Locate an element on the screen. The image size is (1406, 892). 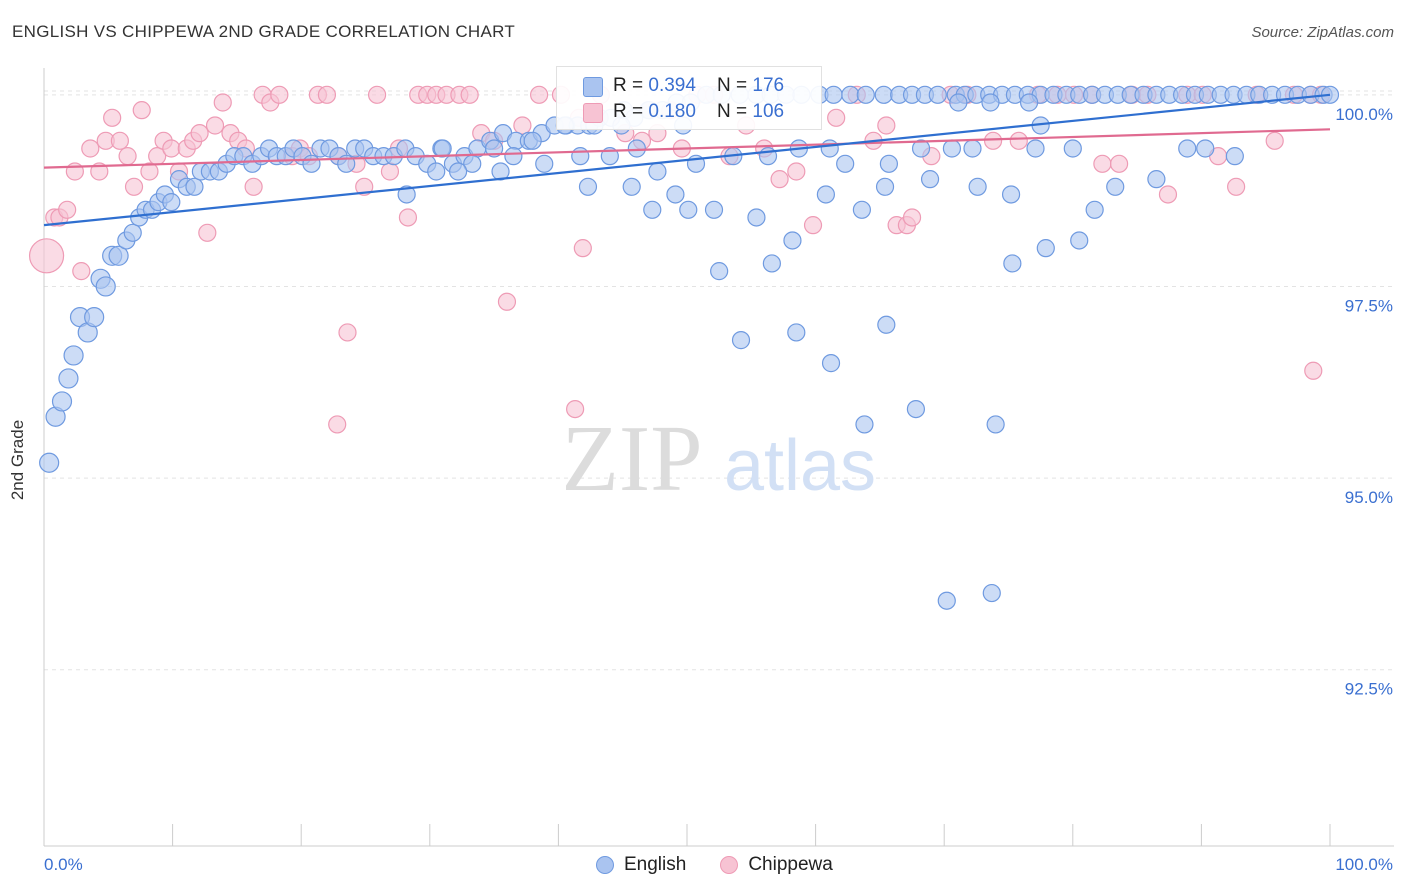
legend-text-chippewa: R = 0.180 N = 106 is located at coordinates (698, 112).